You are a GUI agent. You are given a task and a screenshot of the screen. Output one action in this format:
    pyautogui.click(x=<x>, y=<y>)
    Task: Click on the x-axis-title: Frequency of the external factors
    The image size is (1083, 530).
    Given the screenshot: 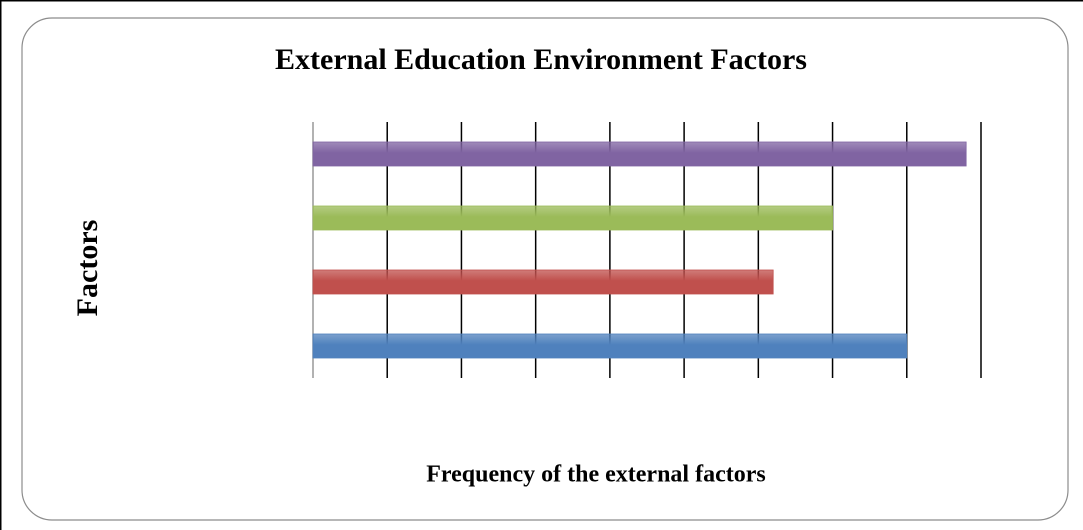 What is the action you would take?
    pyautogui.click(x=595, y=475)
    